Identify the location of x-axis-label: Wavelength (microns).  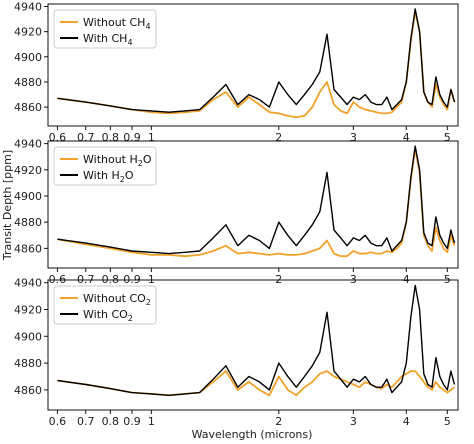
(252, 434).